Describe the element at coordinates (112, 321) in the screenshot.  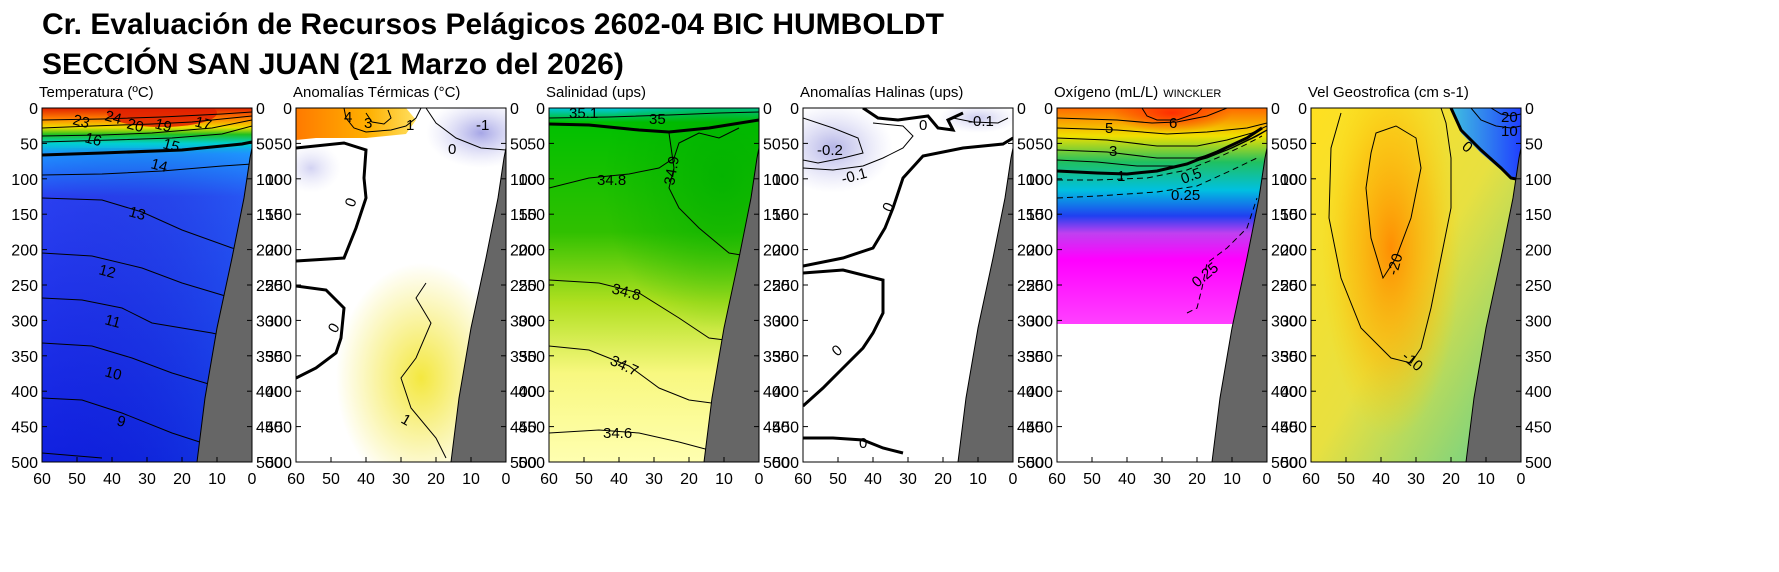
I see `contour-label: 11` at that location.